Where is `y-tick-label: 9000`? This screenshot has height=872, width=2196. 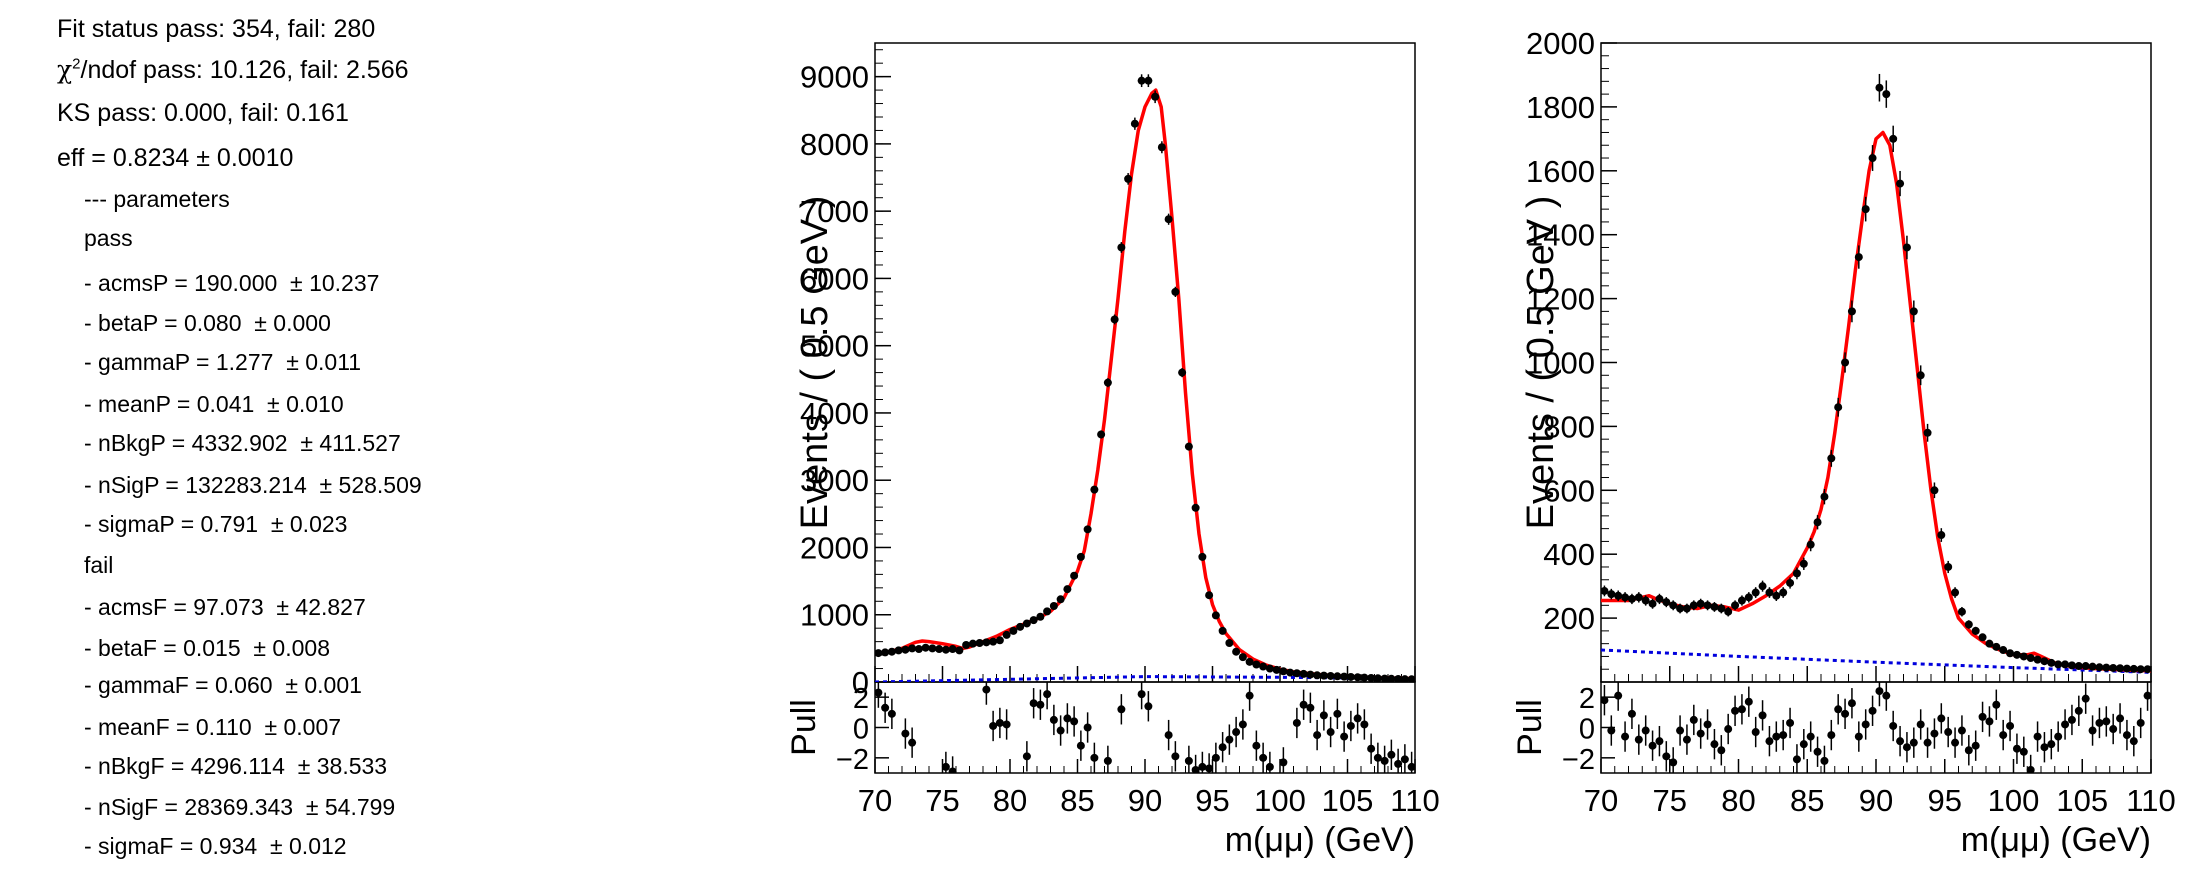
y-tick-label: 9000 is located at coordinates (834, 77).